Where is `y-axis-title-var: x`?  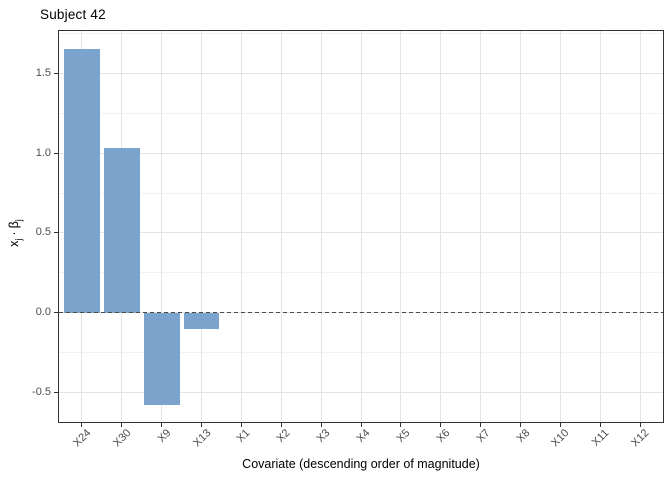 y-axis-title-var: x is located at coordinates (13, 243).